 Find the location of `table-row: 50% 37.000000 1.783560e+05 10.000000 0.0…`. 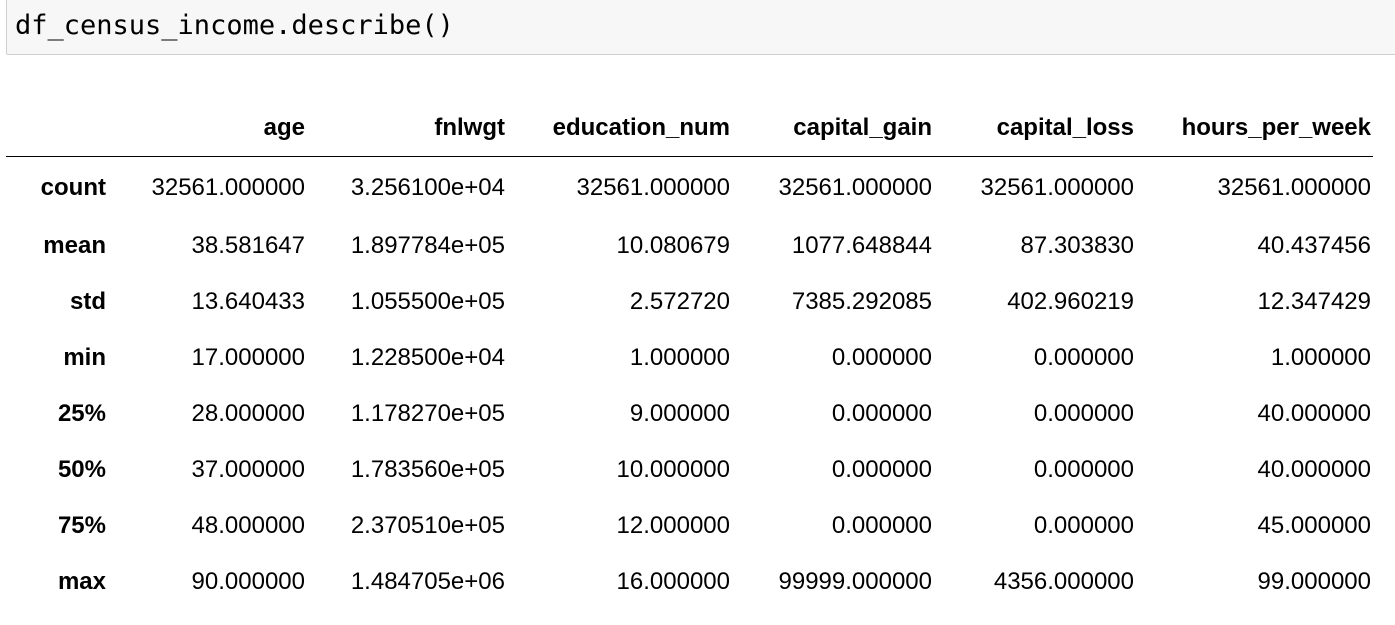

table-row: 50% 37.000000 1.783560e+05 10.000000 0.0… is located at coordinates (689, 470).